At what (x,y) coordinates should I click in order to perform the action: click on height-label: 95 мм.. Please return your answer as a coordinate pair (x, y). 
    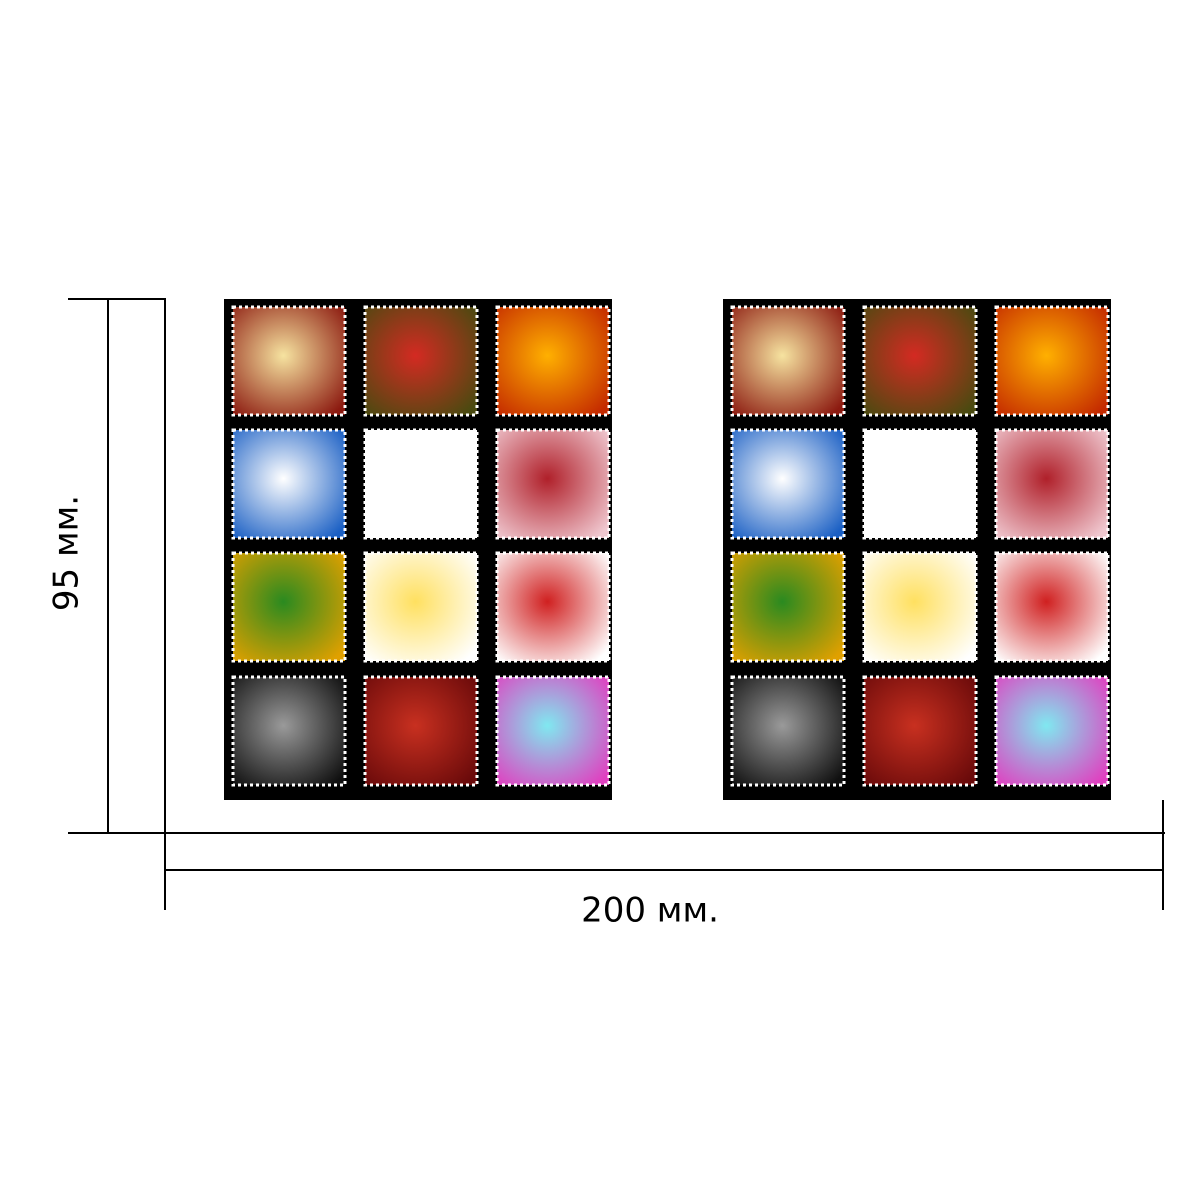
    Looking at the image, I should click on (67, 553).